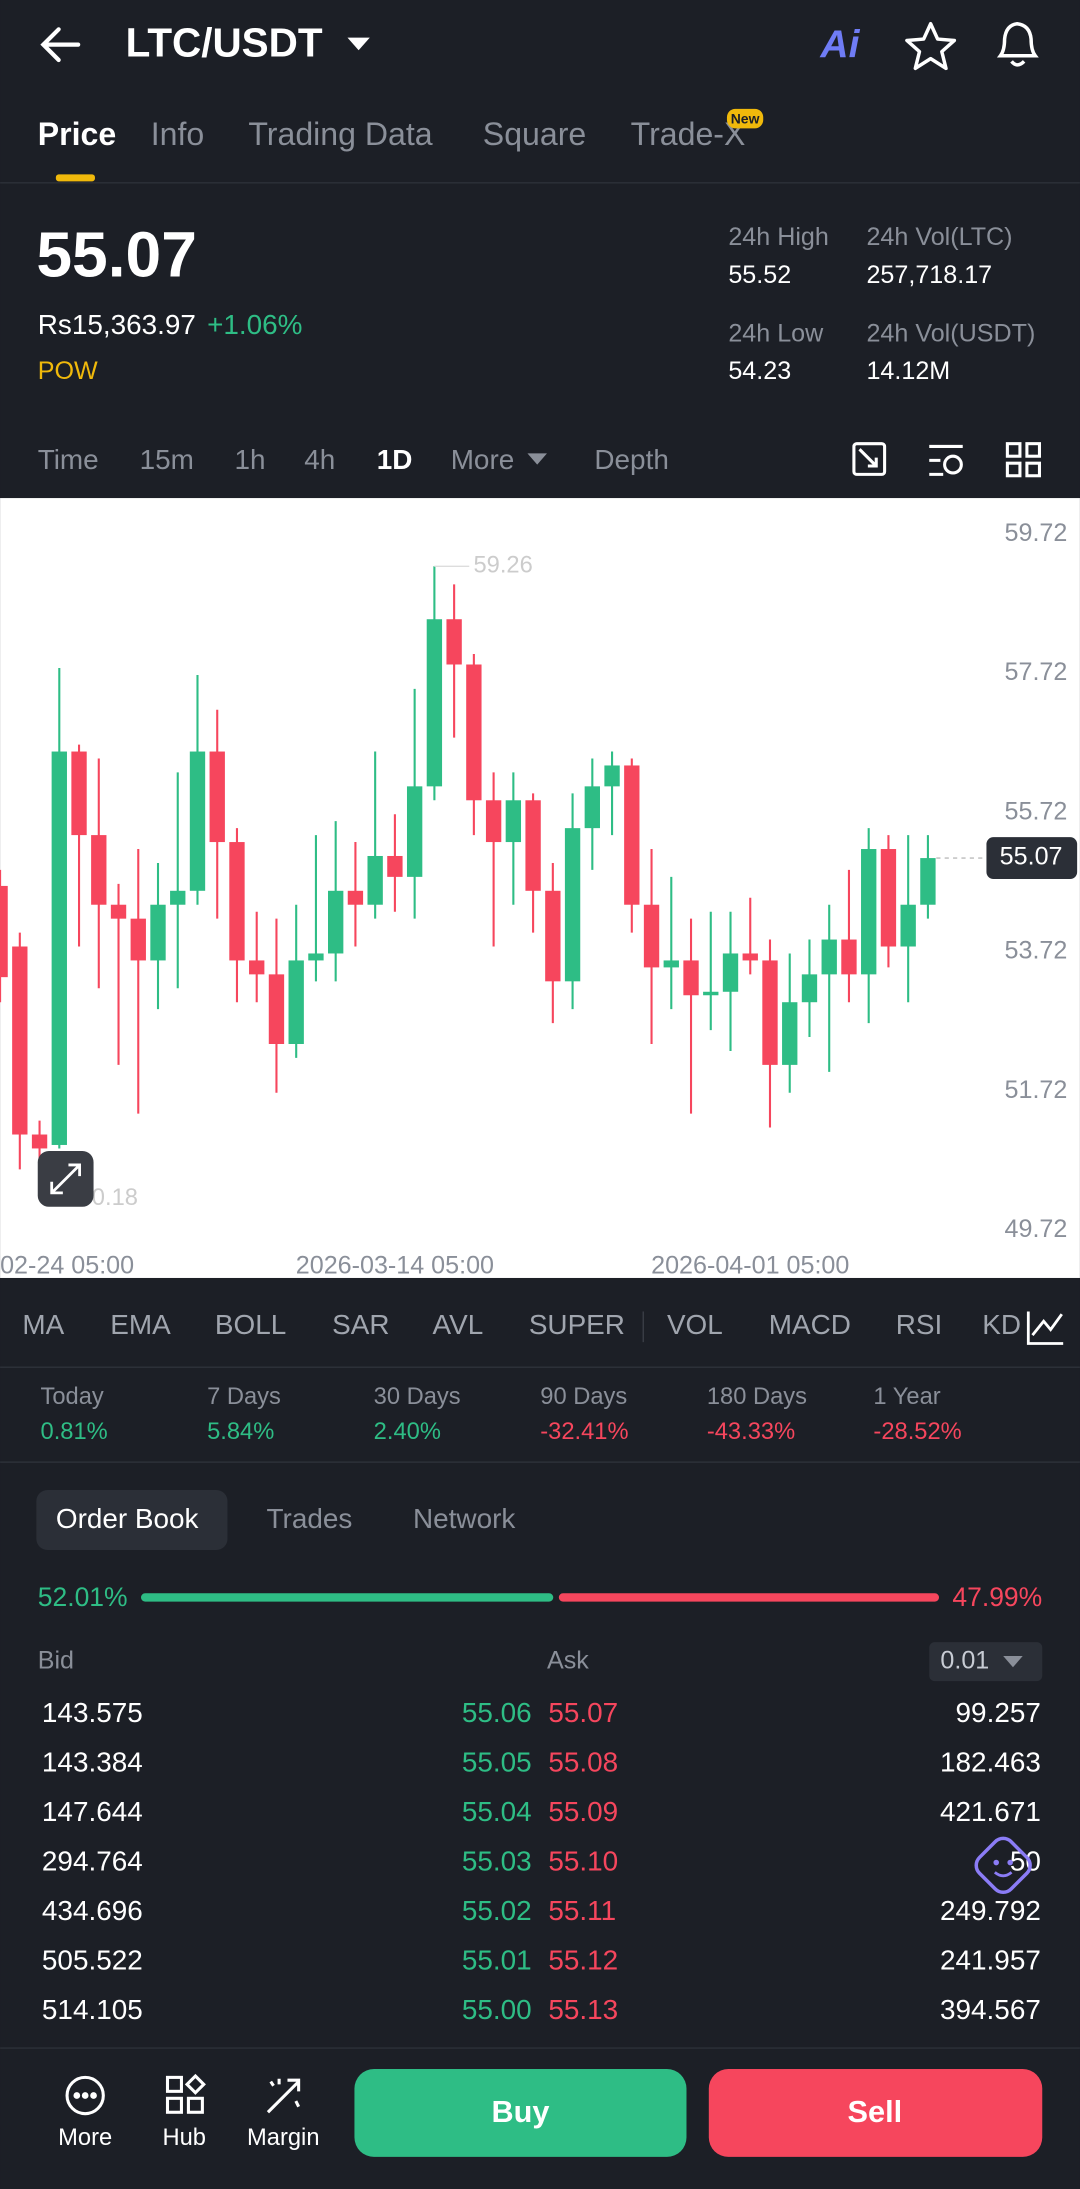 The width and height of the screenshot is (1080, 2189). What do you see at coordinates (947, 460) in the screenshot?
I see `chart-tools` at bounding box center [947, 460].